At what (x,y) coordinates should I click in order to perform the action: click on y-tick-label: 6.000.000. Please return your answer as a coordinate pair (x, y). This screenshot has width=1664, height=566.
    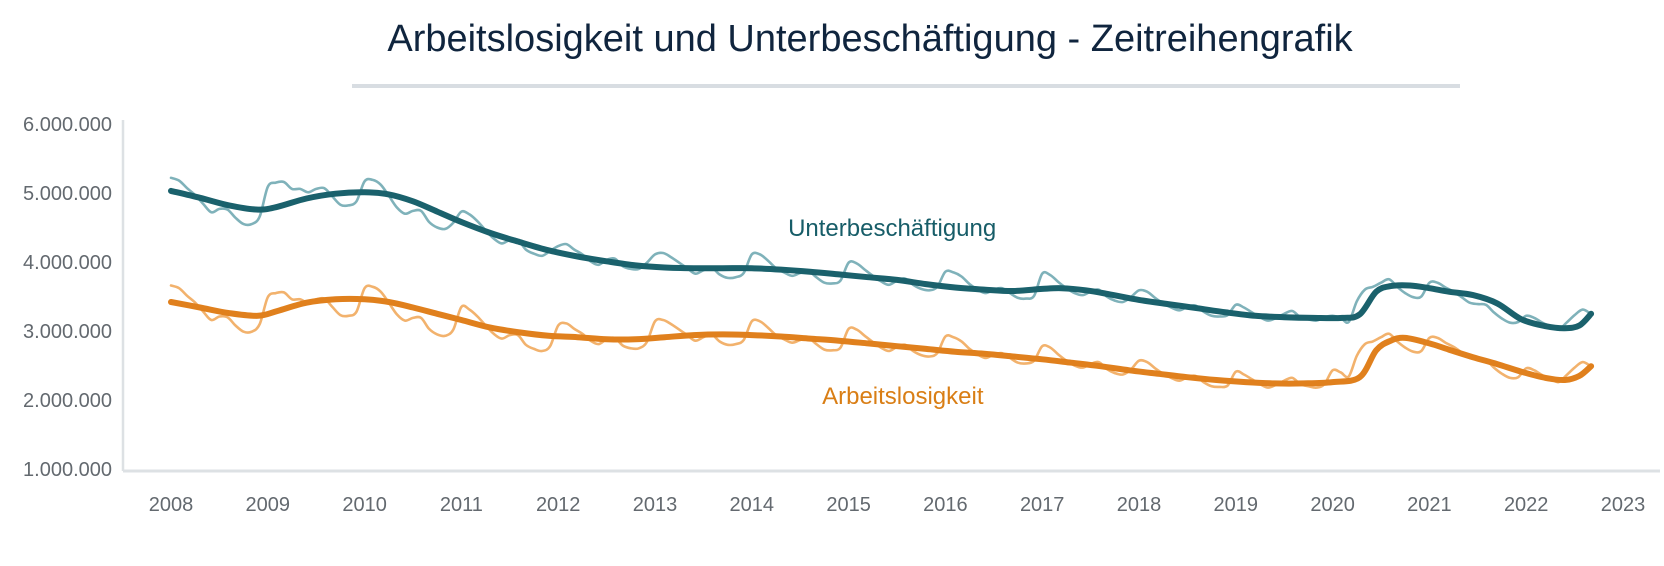
    Looking at the image, I should click on (67, 125).